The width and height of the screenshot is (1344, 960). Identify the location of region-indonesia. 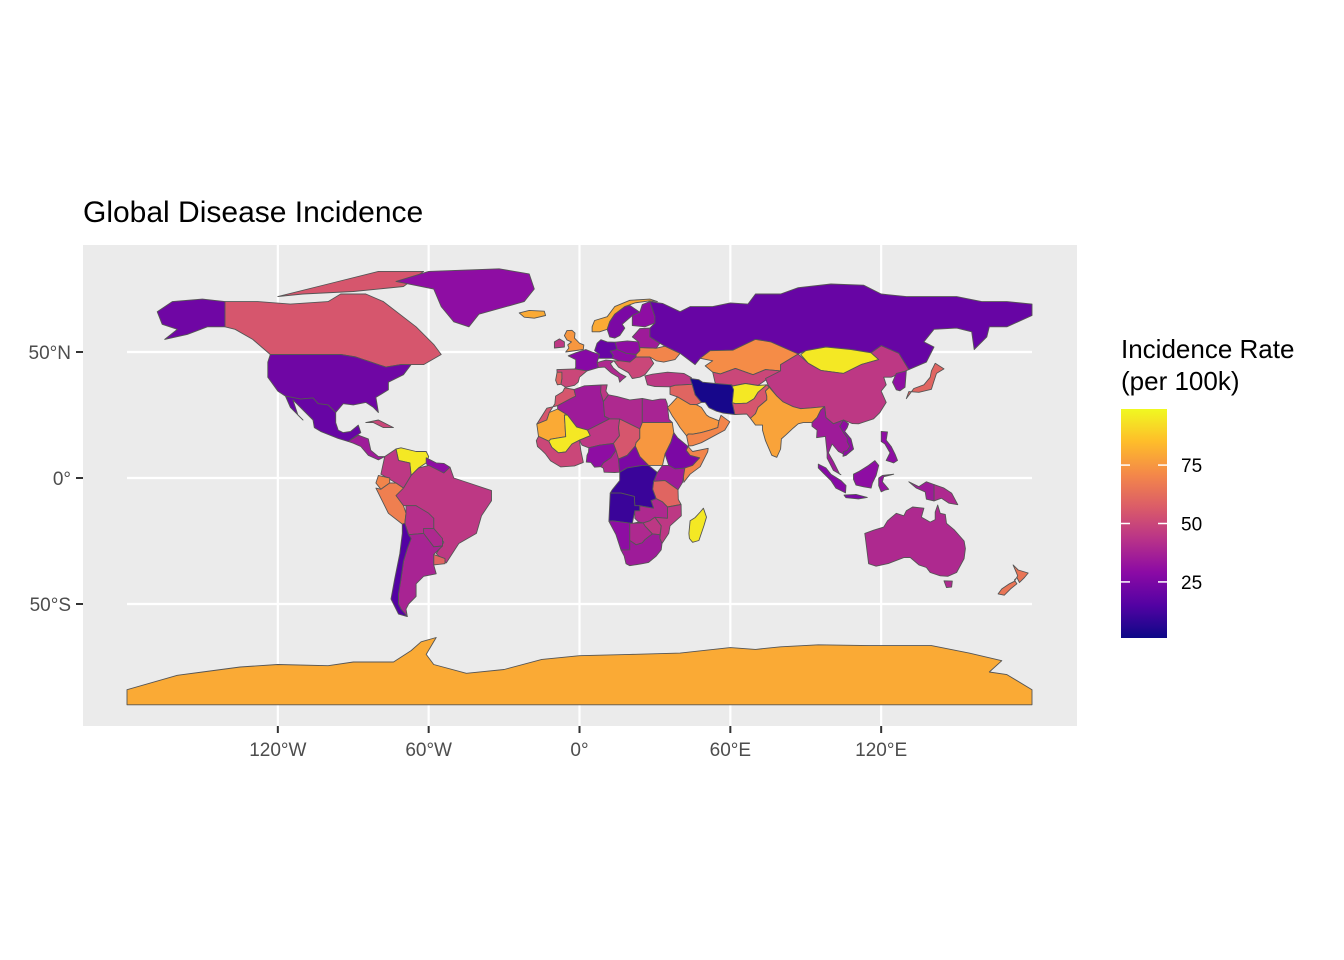
(832, 478).